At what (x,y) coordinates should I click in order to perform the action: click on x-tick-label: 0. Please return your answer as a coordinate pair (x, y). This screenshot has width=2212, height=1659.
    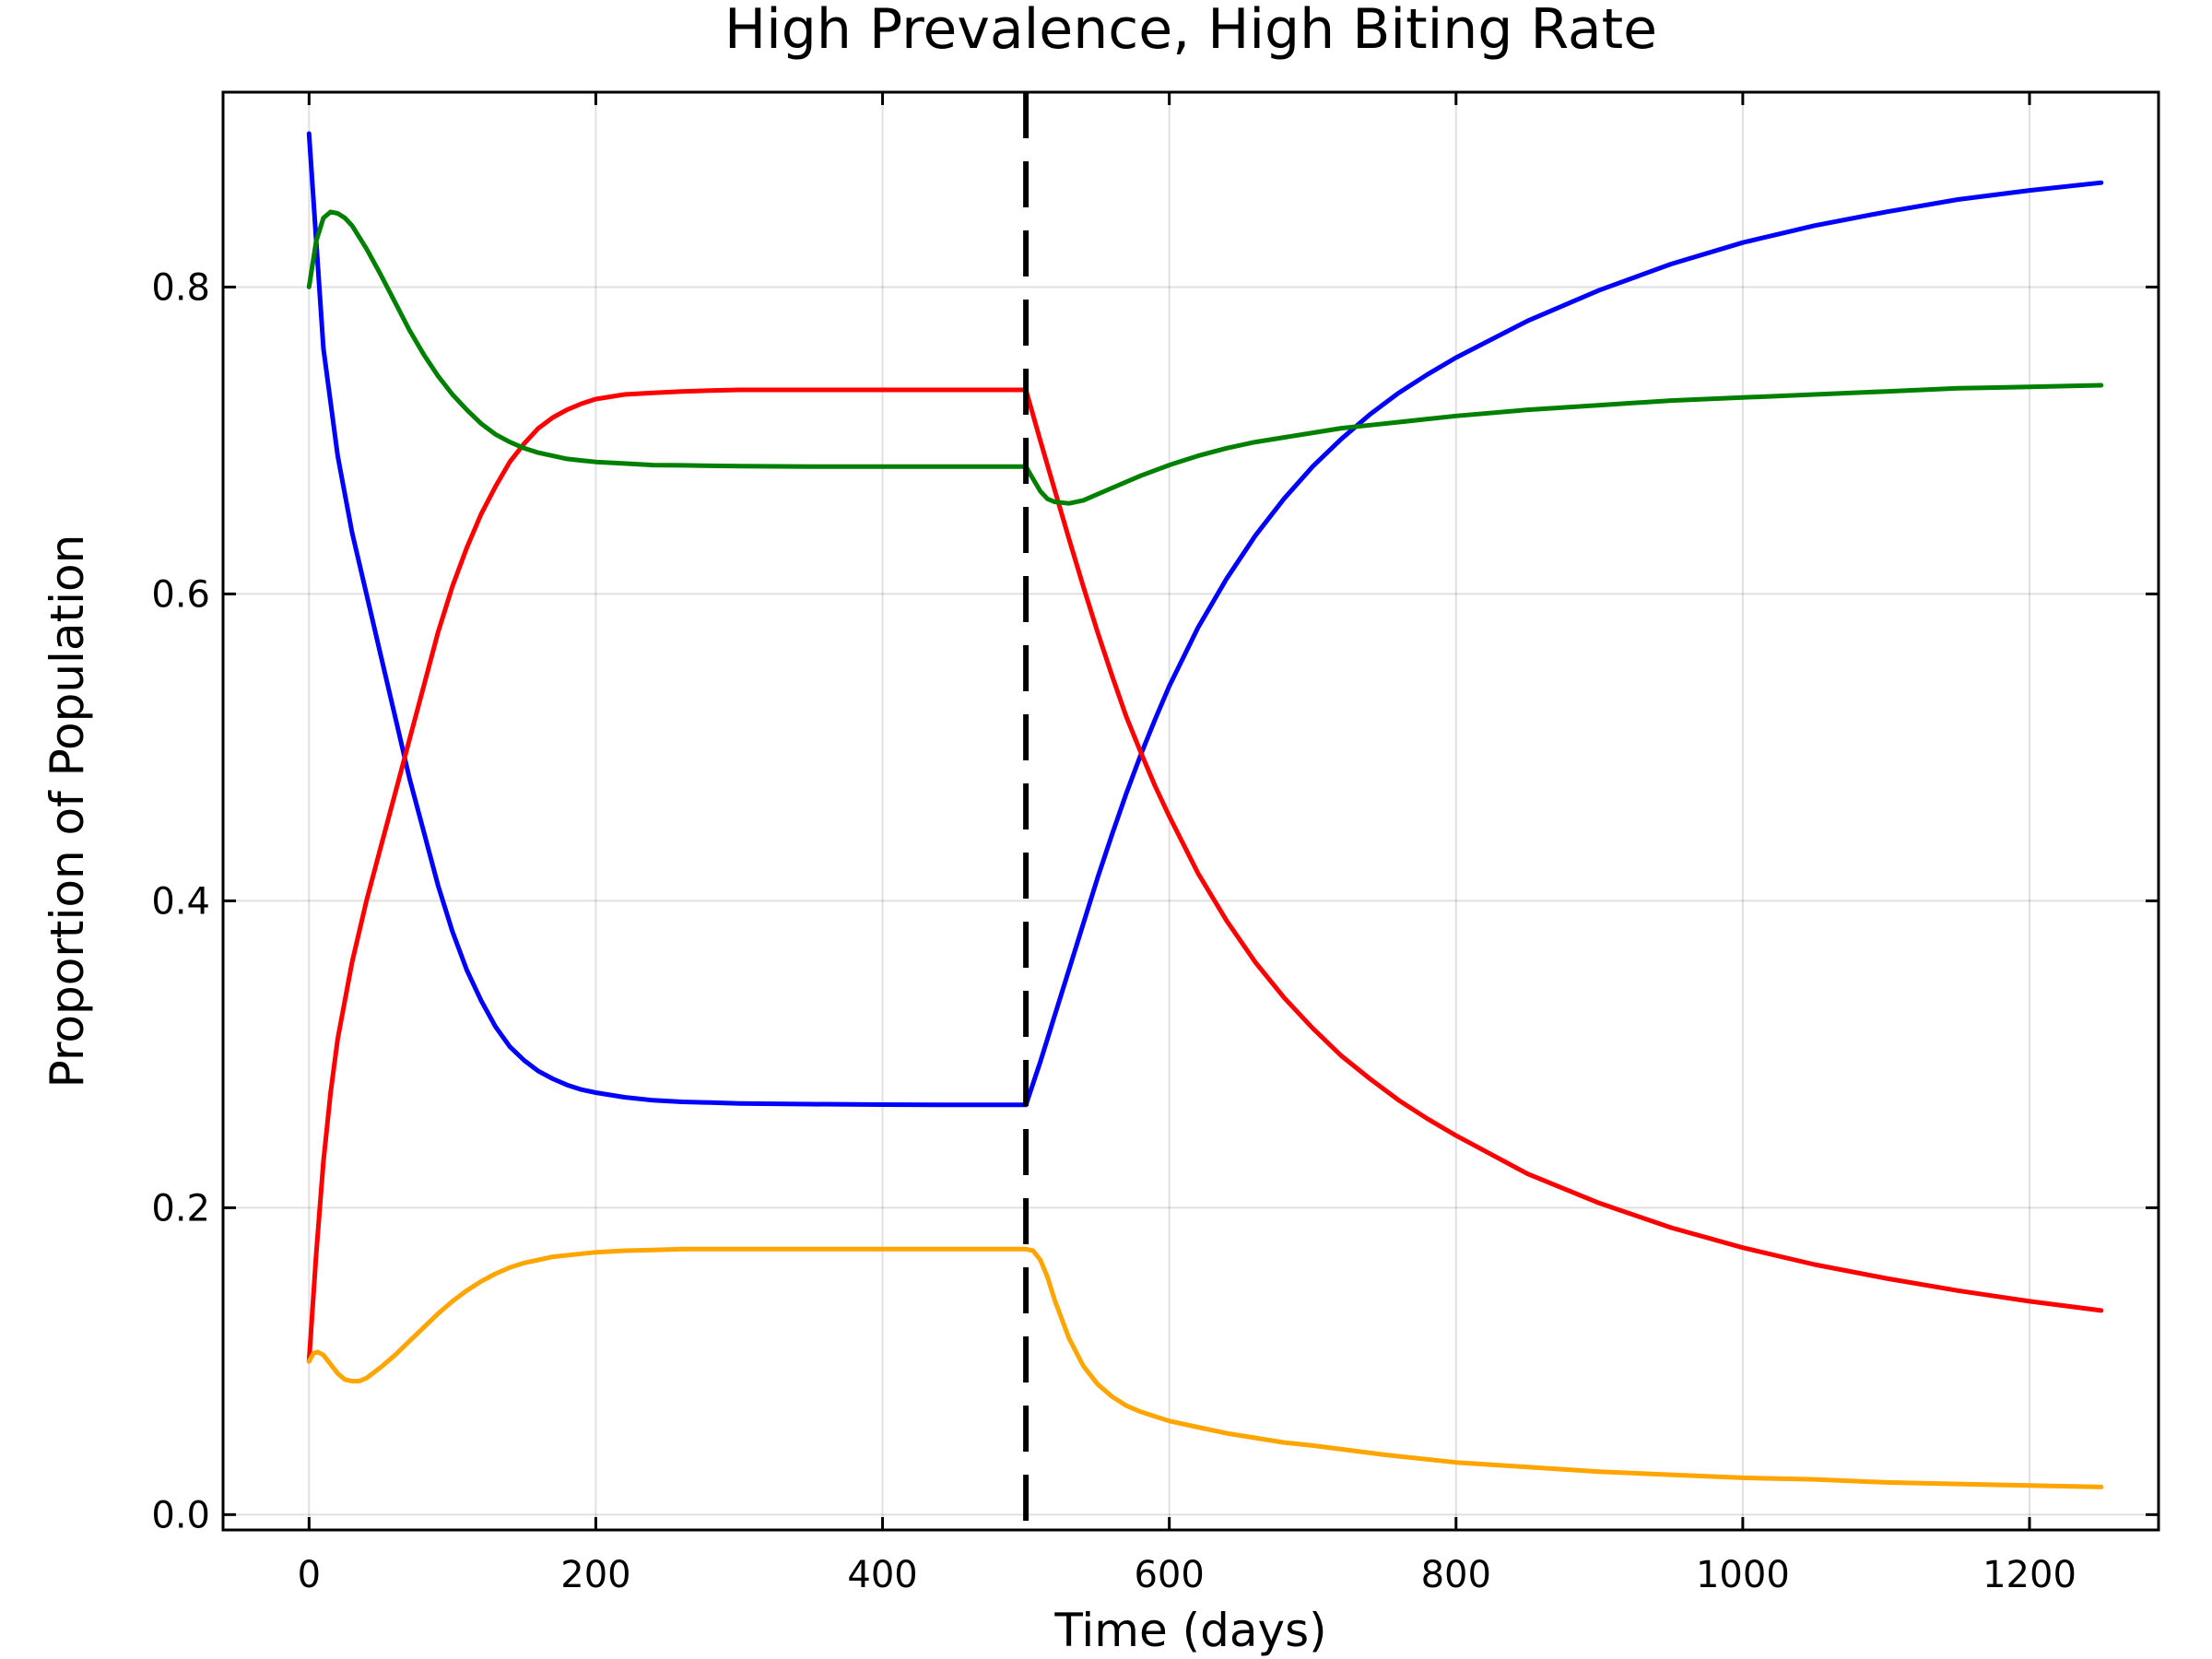
    Looking at the image, I should click on (309, 1575).